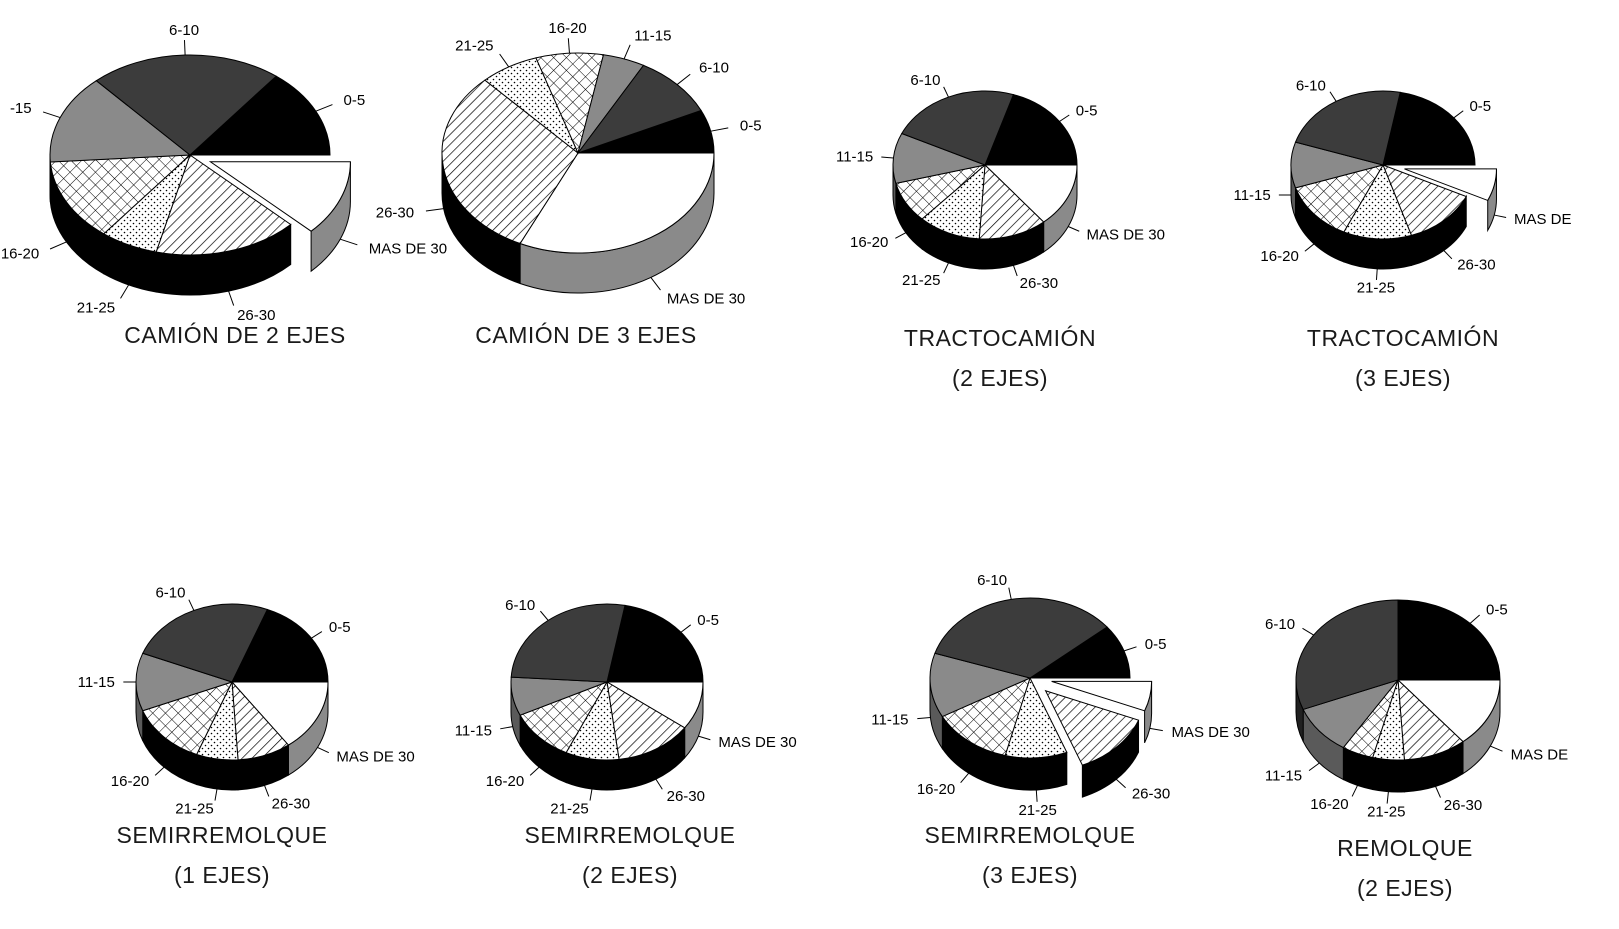 The image size is (1619, 929). I want to click on pie-labels: 0-5 MAS DE 30 26-30 21-25 16-20 11-15 6-10, so click(1000, 182).